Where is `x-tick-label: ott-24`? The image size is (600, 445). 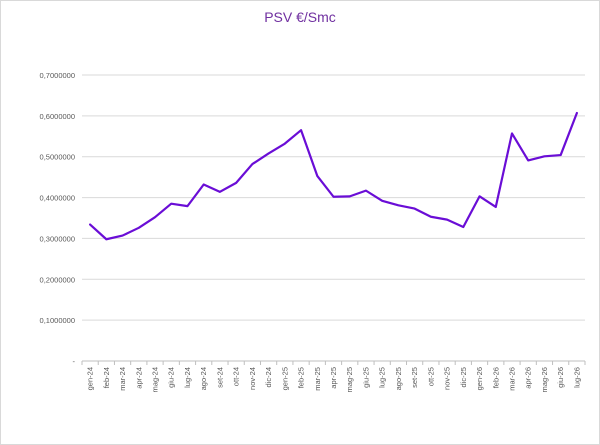
x-tick-label: ott-24 is located at coordinates (236, 376).